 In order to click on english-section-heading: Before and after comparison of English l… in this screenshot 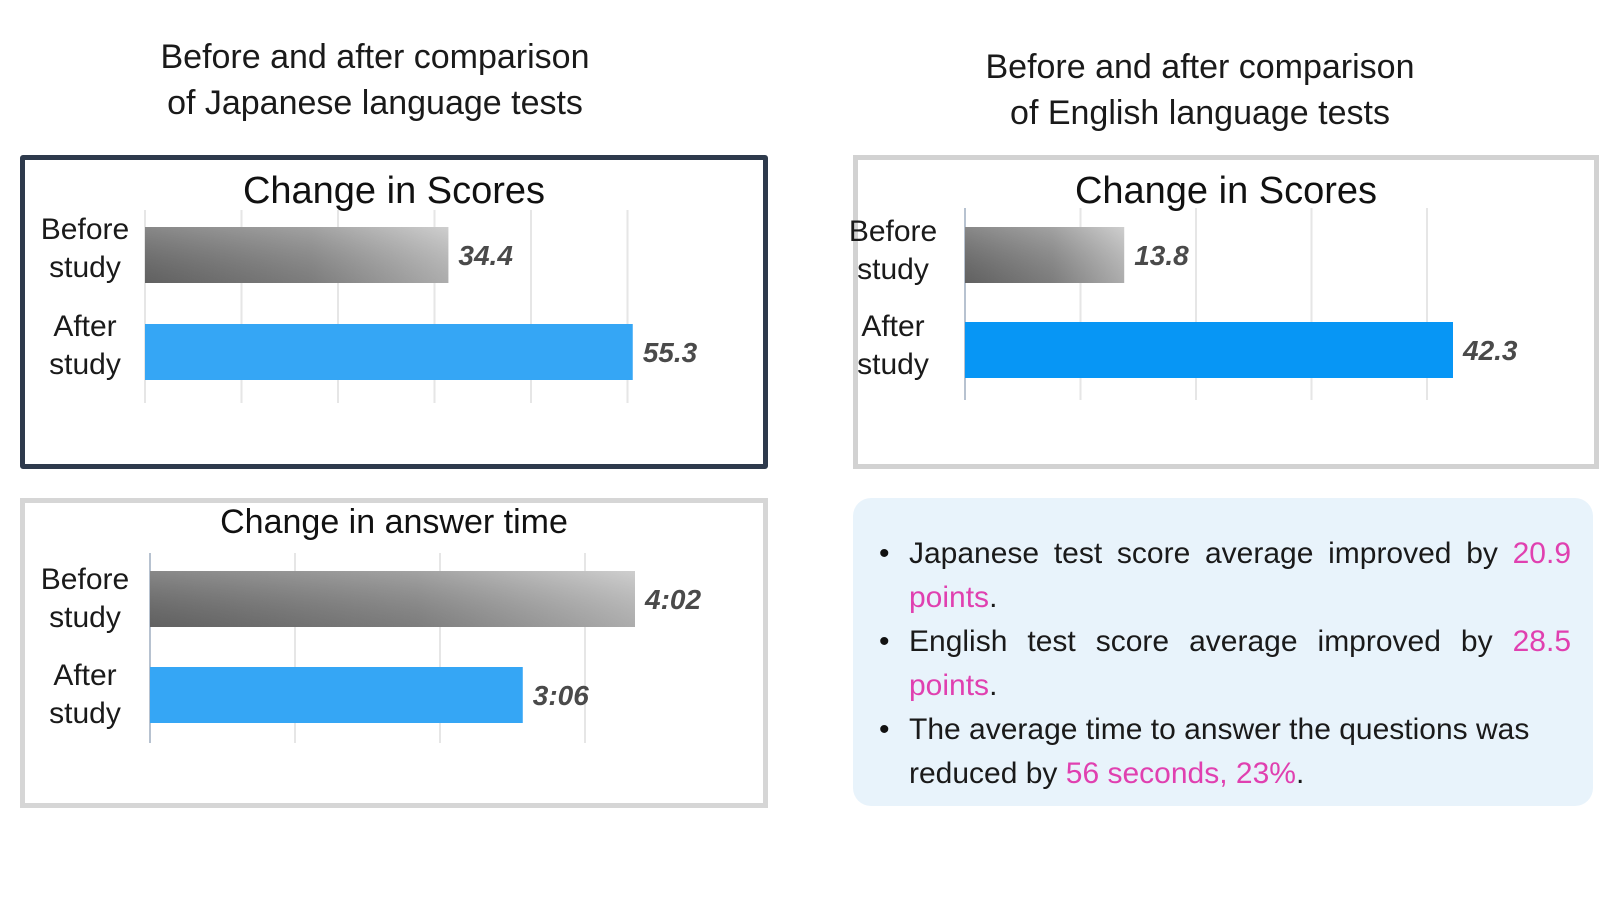, I will do `click(1200, 90)`.